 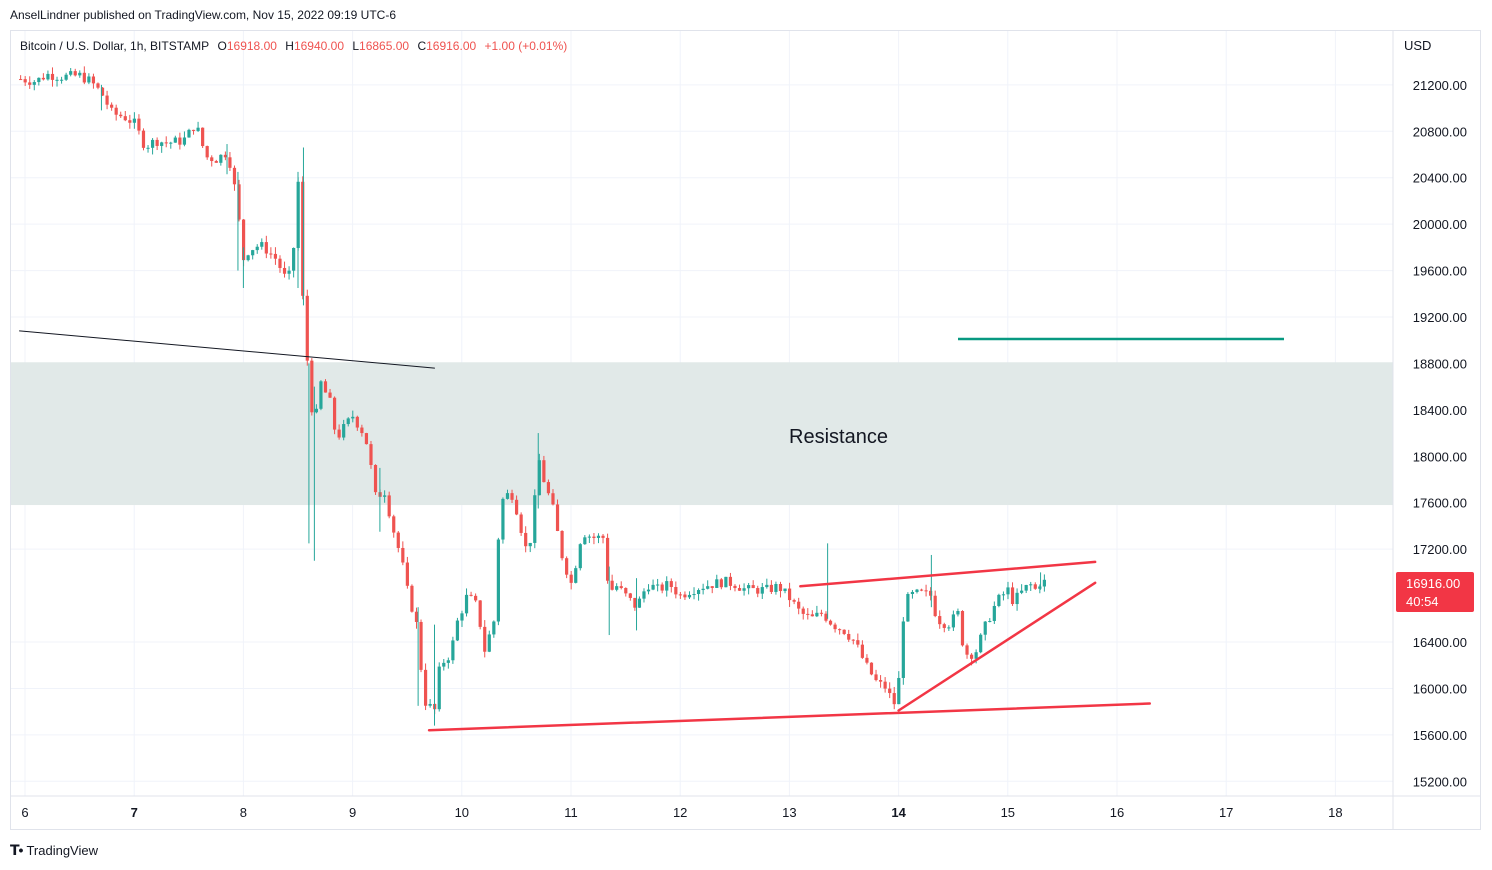 What do you see at coordinates (1440, 131) in the screenshot?
I see `price-tick-label: 20800.00` at bounding box center [1440, 131].